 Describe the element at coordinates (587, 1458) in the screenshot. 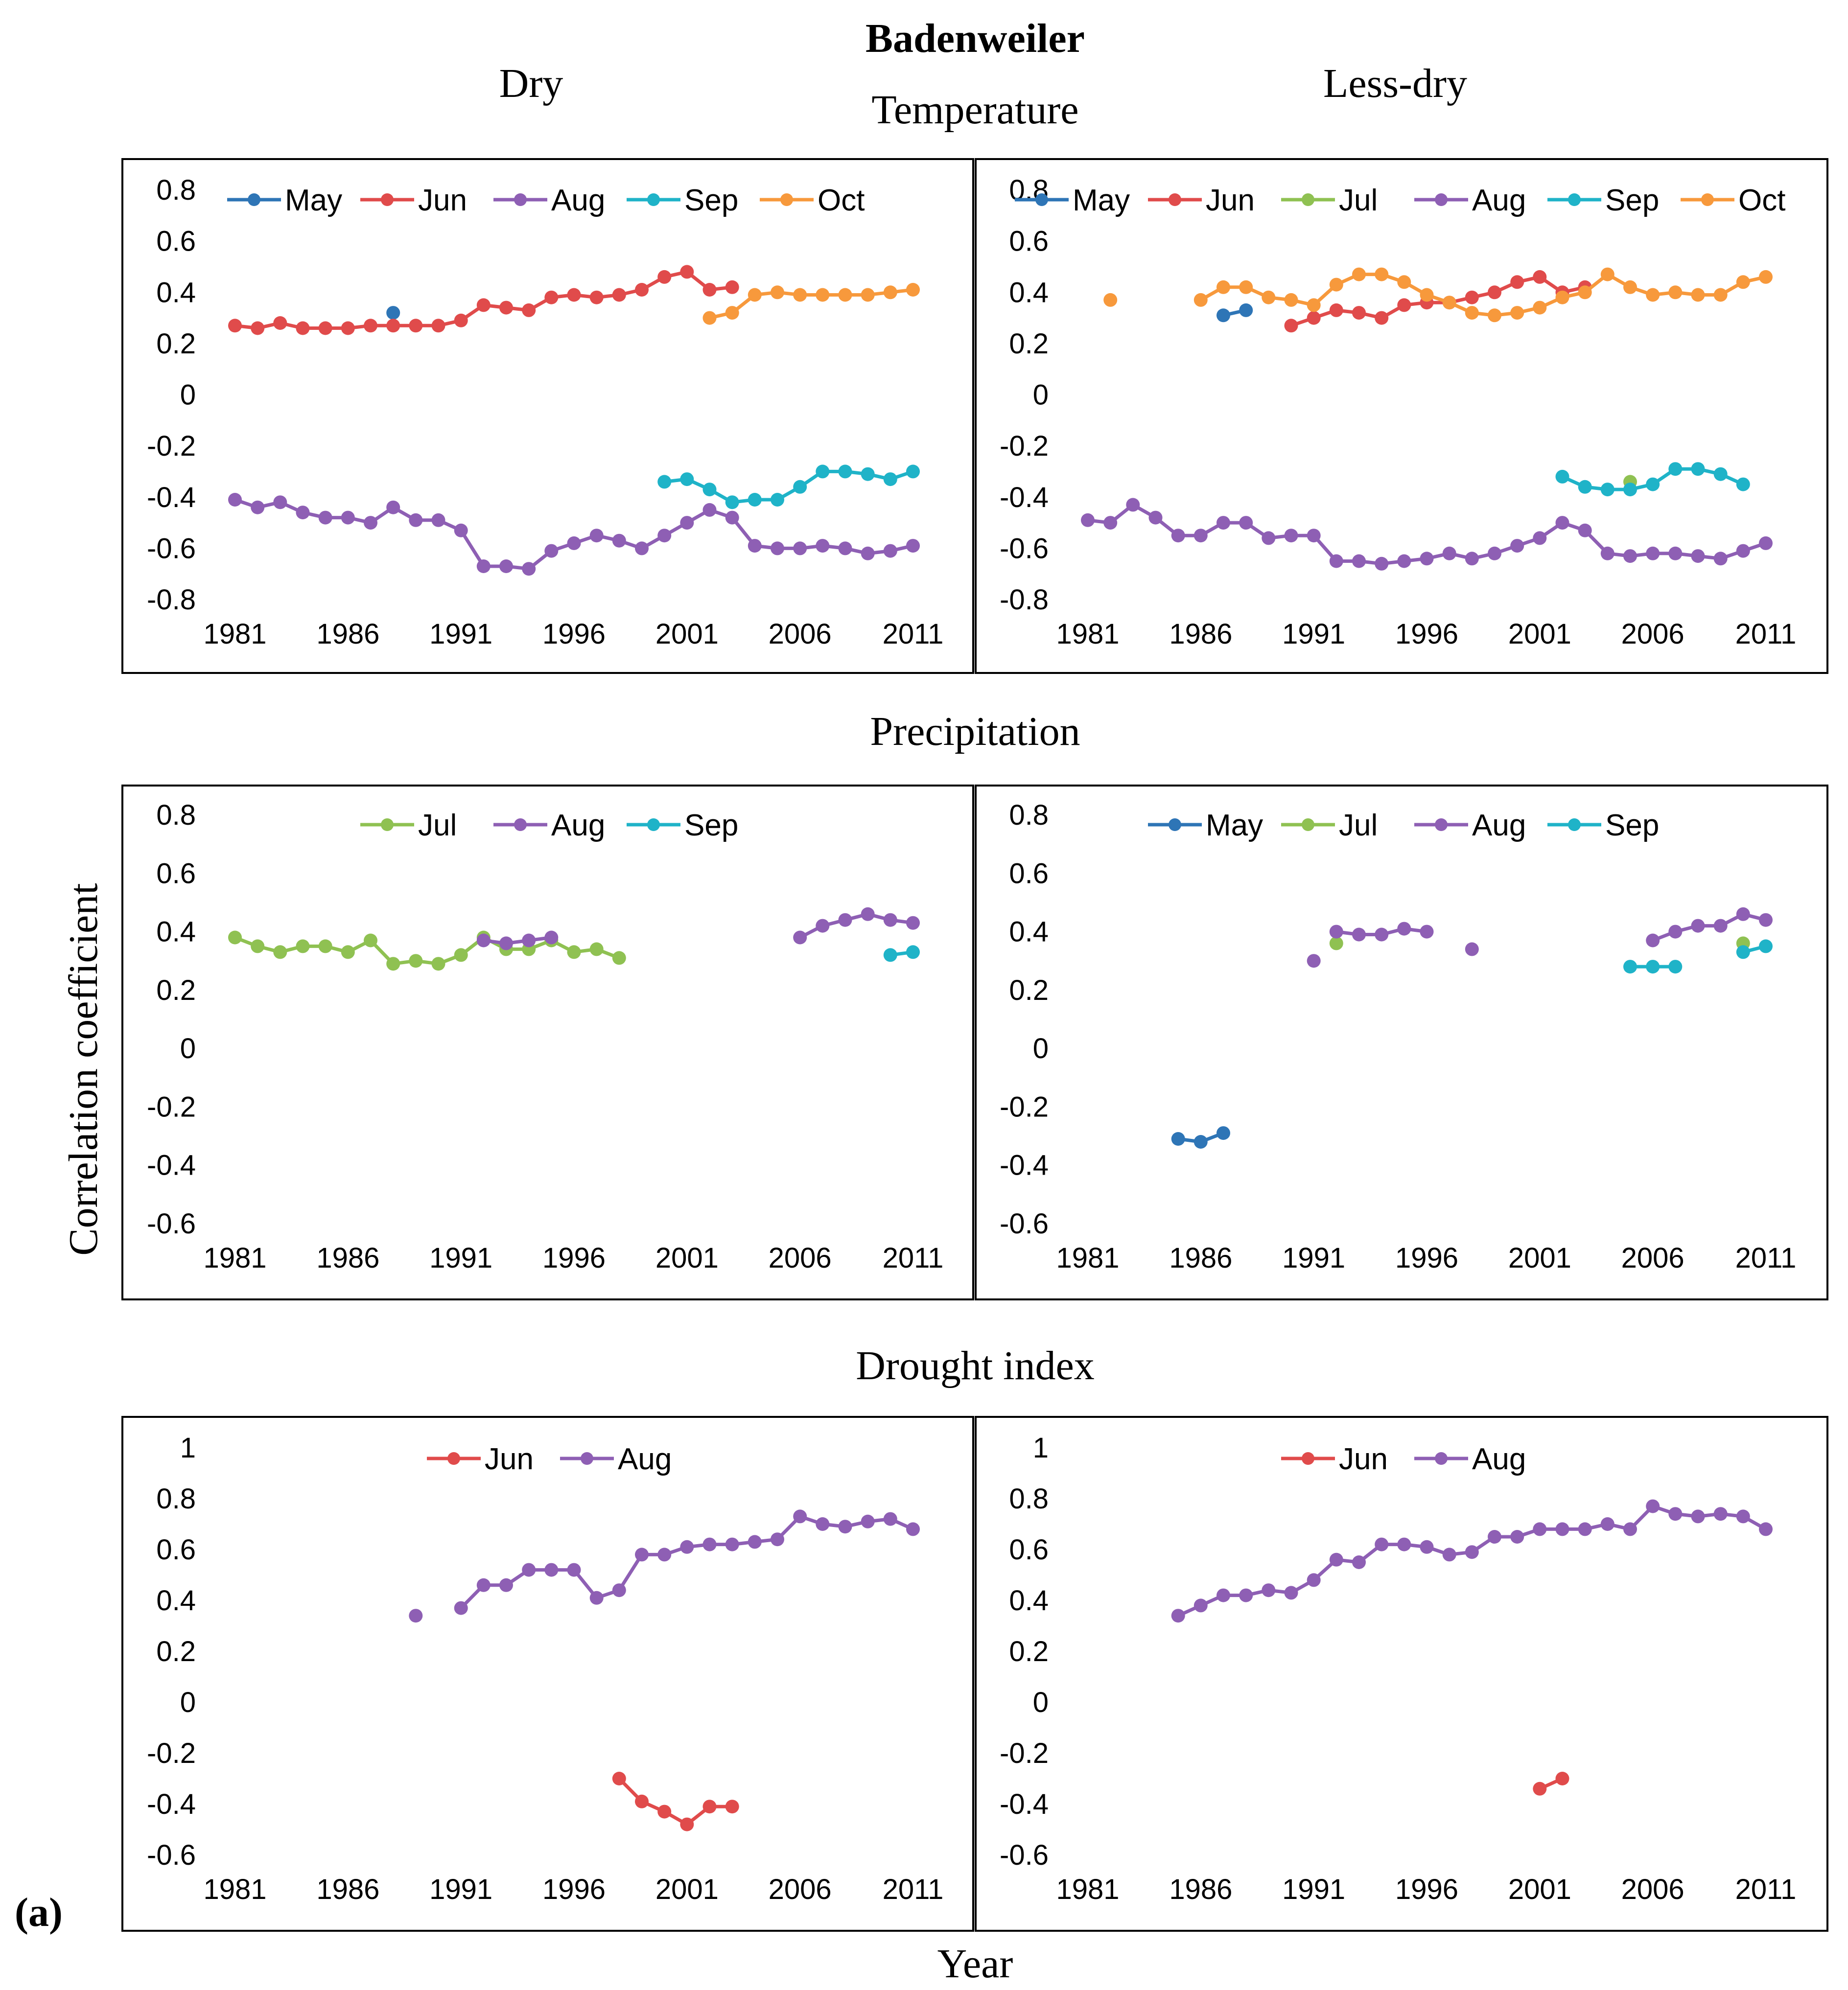

I see `legend-marker-aug` at that location.